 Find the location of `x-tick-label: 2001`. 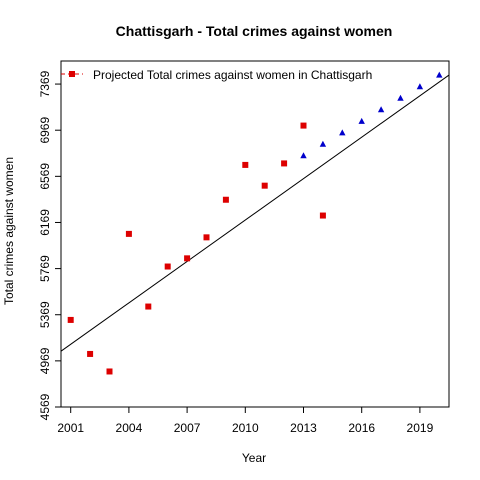

x-tick-label: 2001 is located at coordinates (70, 428).